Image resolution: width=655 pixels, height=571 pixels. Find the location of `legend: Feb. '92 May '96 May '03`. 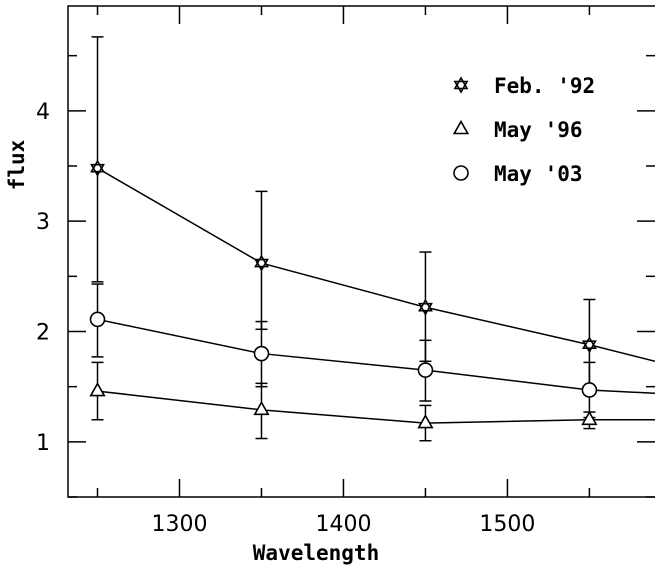

legend: Feb. '92 May '96 May '03 is located at coordinates (523, 130).